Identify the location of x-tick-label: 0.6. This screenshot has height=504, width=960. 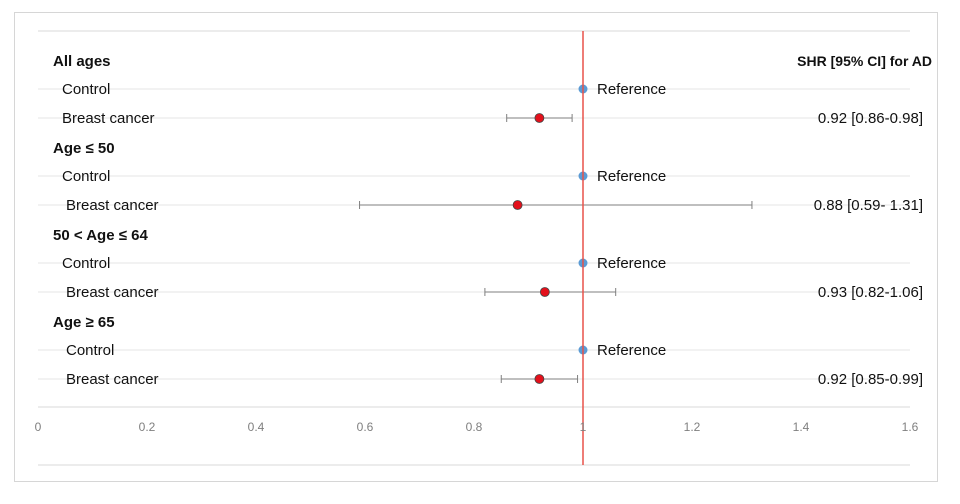
(365, 427).